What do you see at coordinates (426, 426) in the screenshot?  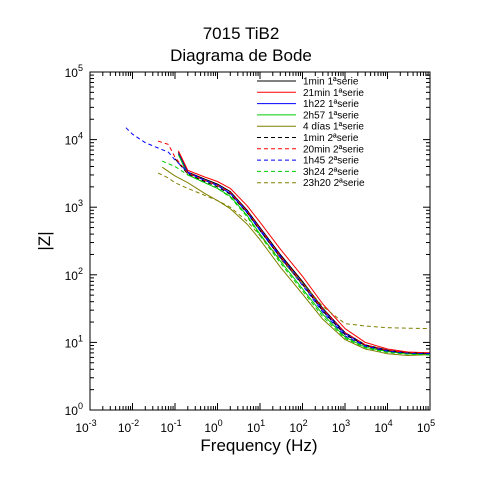 I see `x-tick-label: 10⁵` at bounding box center [426, 426].